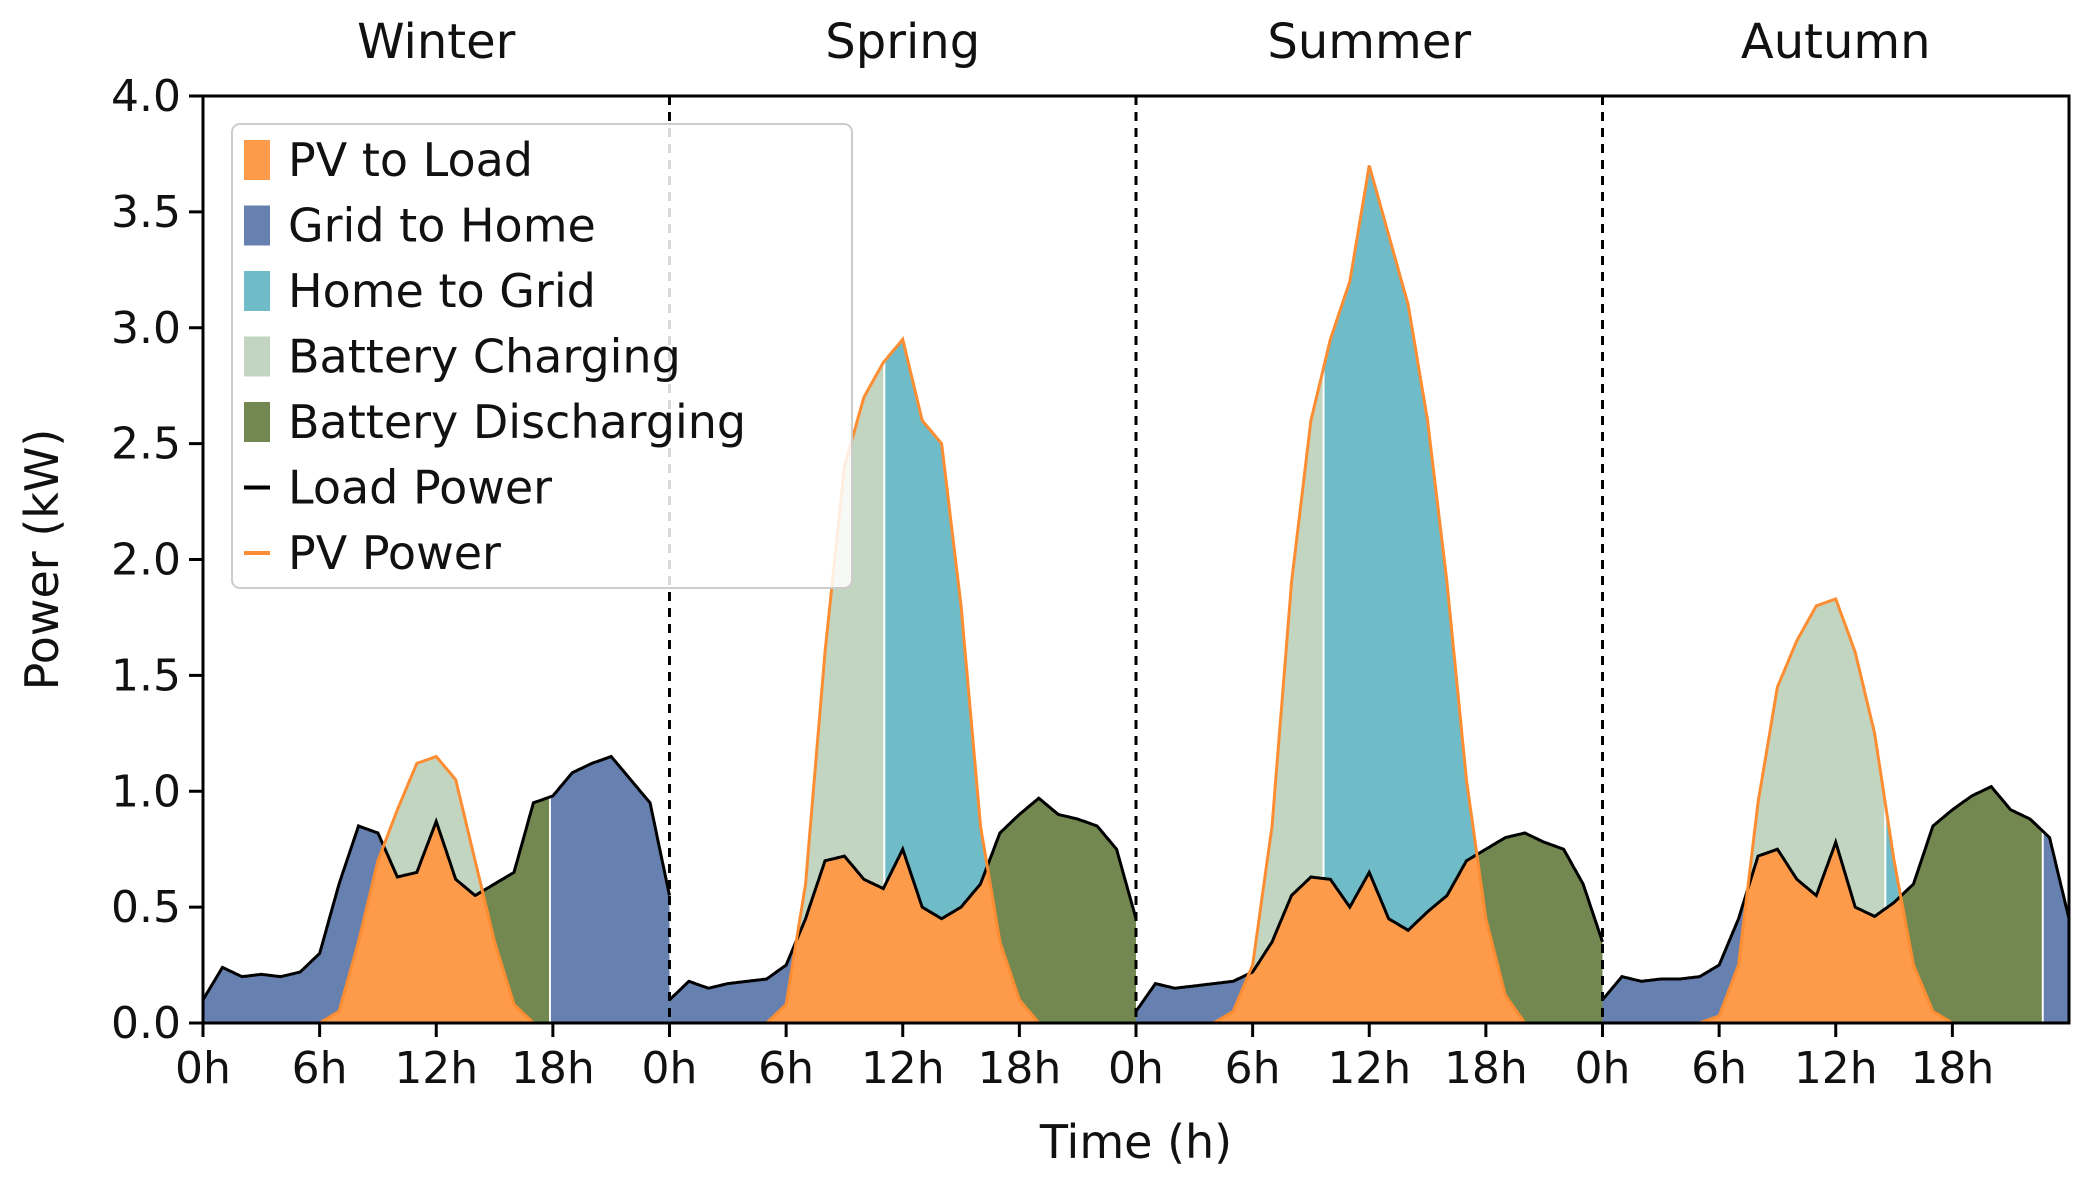  Describe the element at coordinates (902, 42) in the screenshot. I see `season-label: Spring` at that location.